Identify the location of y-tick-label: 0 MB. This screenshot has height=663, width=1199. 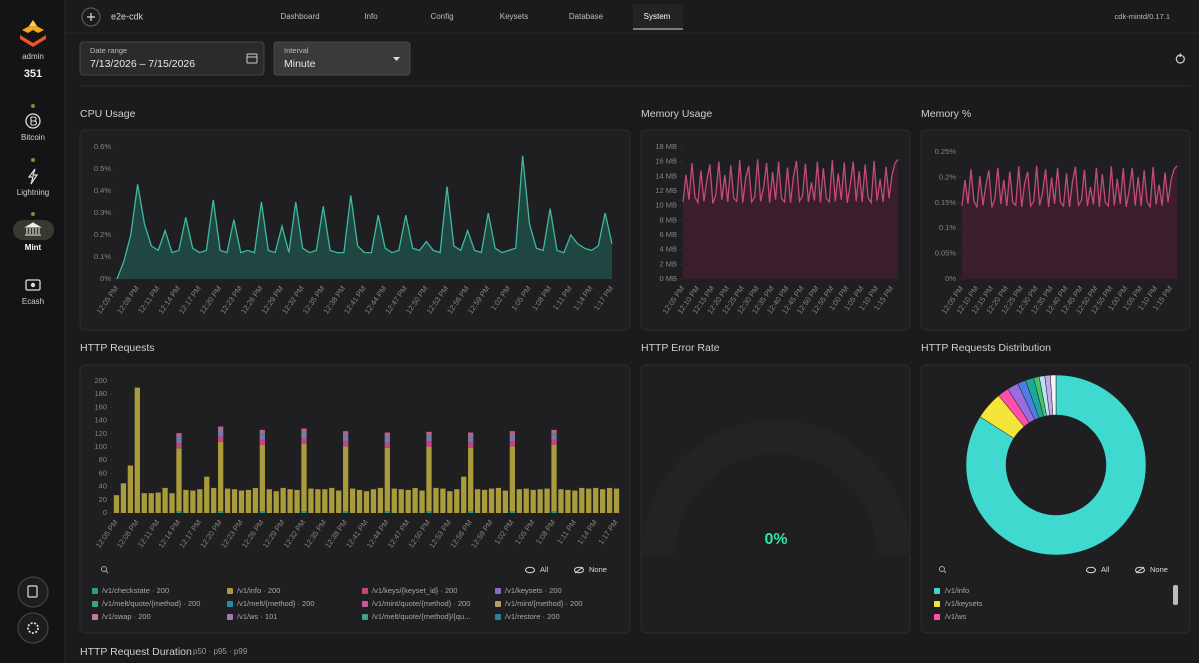
(668, 278).